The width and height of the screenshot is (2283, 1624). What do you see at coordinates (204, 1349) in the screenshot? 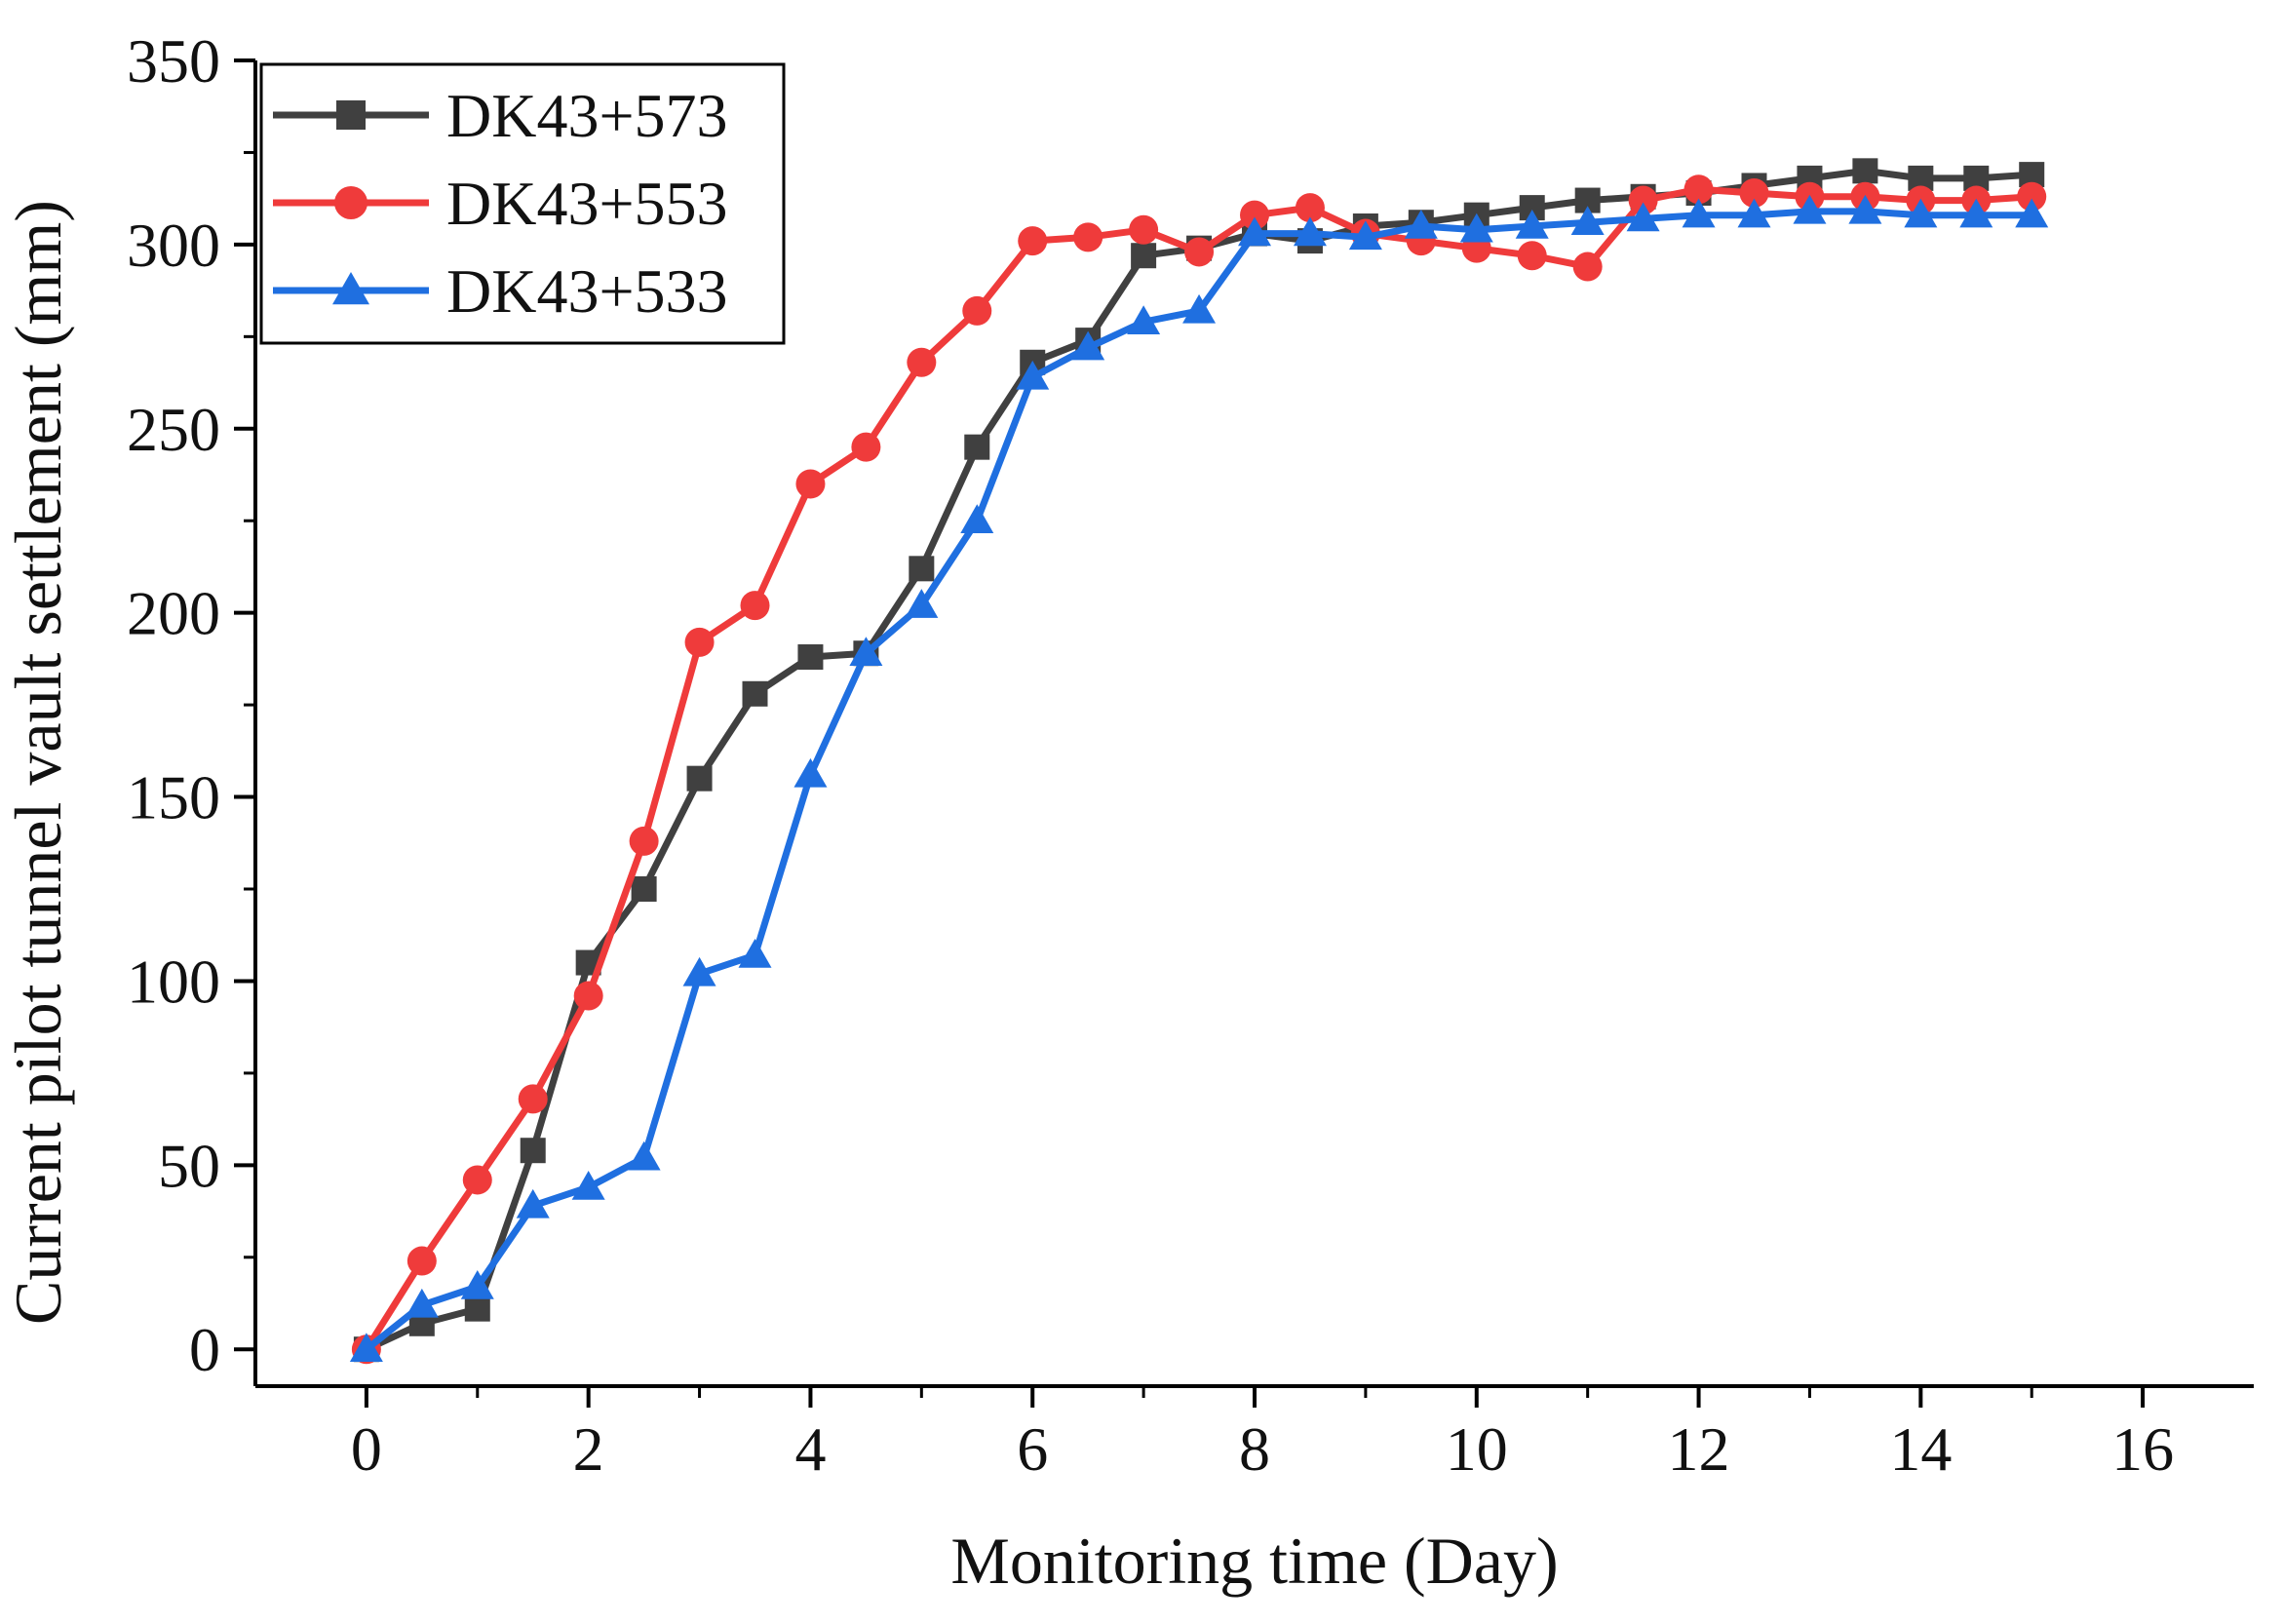
I see `y-tick-label: 0` at bounding box center [204, 1349].